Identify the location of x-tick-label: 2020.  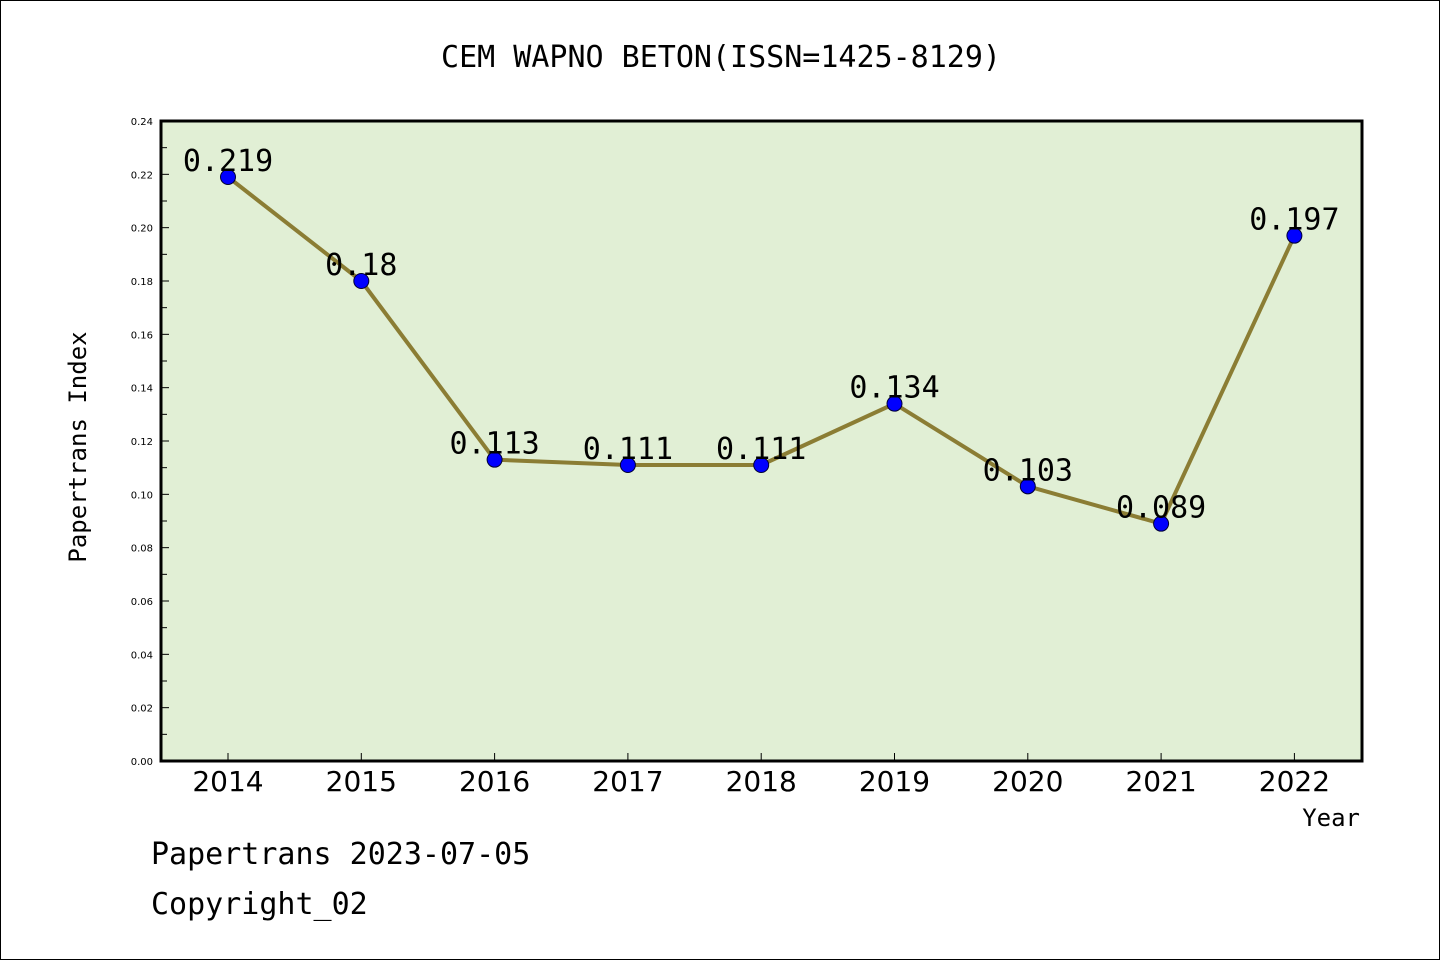
(1027, 781).